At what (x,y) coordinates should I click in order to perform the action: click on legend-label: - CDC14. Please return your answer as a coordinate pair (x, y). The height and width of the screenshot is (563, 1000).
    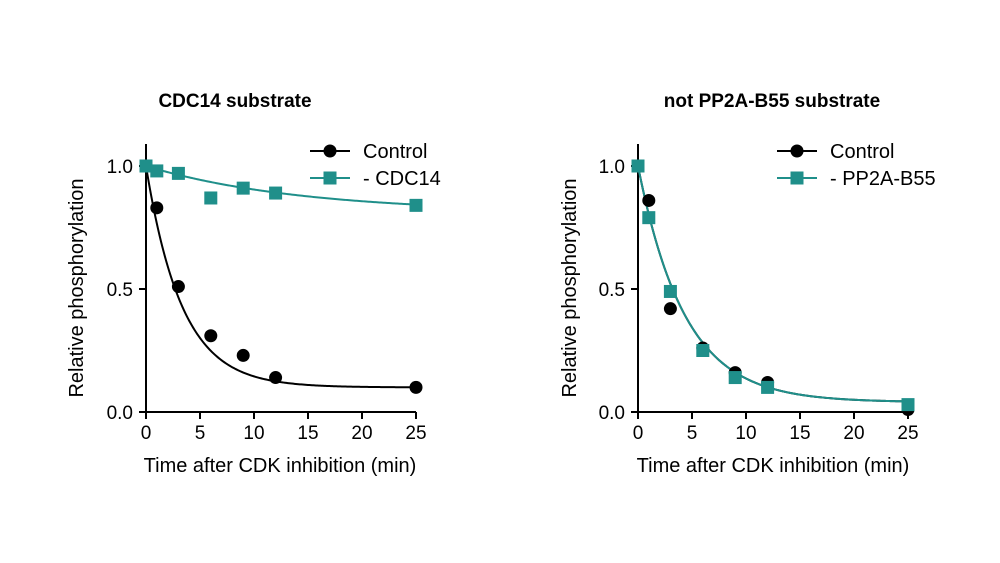
    Looking at the image, I should click on (402, 179).